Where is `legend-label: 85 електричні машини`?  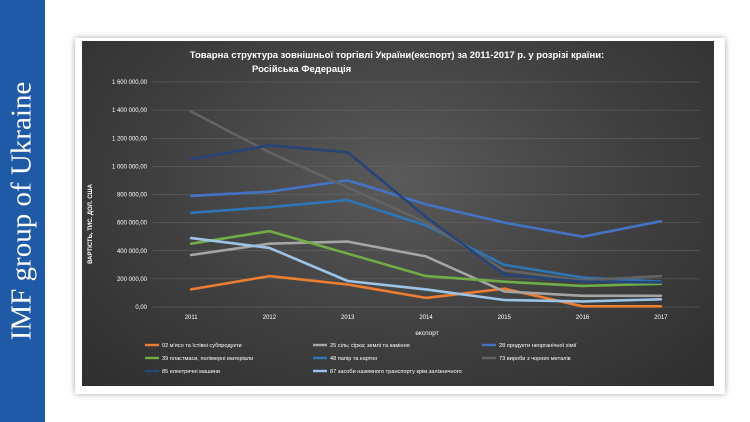
legend-label: 85 електричні машини is located at coordinates (191, 372).